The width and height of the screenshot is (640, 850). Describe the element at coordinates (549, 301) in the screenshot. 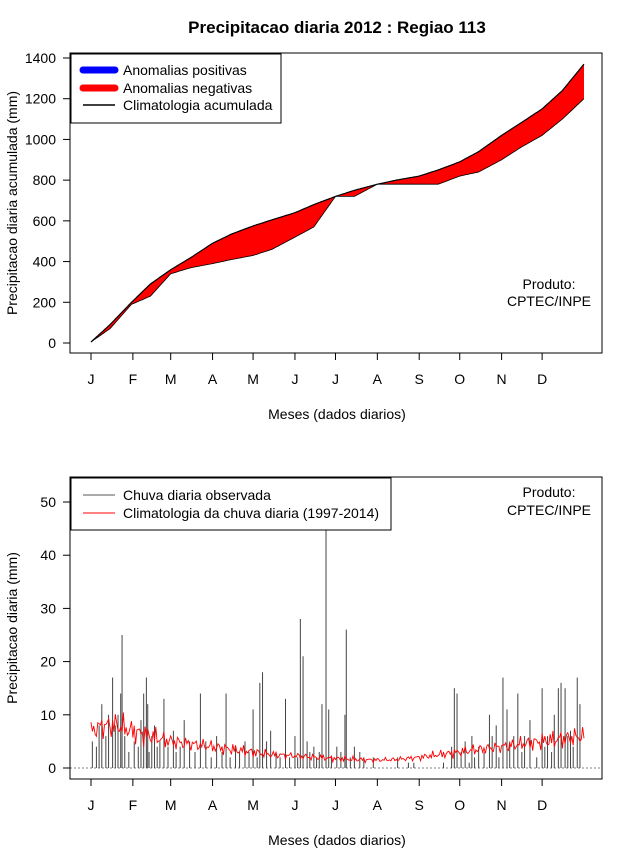

I see `credit-line-2: CPTEC/INPE` at that location.